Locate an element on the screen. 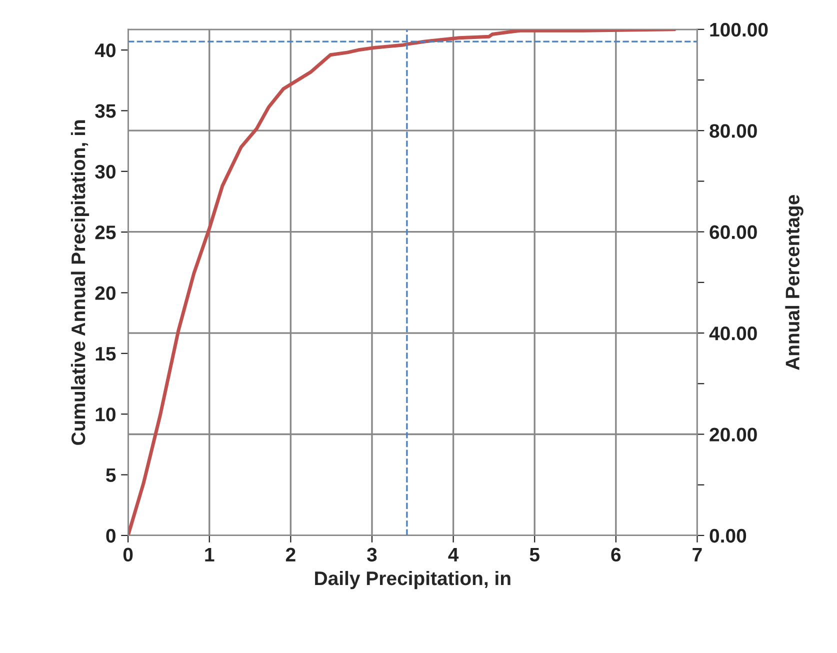 The width and height of the screenshot is (837, 653). y-axis-title: Cumulative Annual Precipitation, in is located at coordinates (80, 282).